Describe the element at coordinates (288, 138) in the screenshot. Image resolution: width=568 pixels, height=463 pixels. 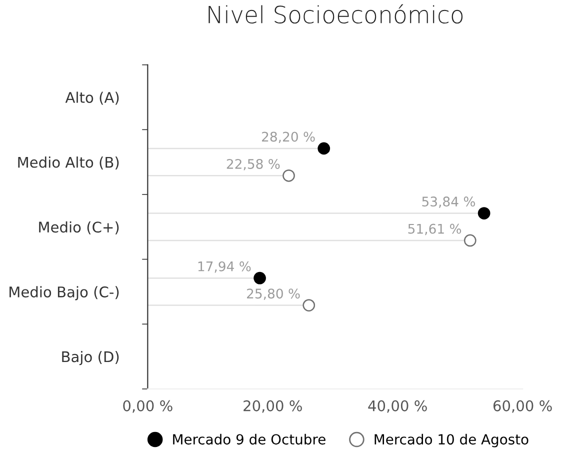
I see `data-label: 28,20 %` at that location.